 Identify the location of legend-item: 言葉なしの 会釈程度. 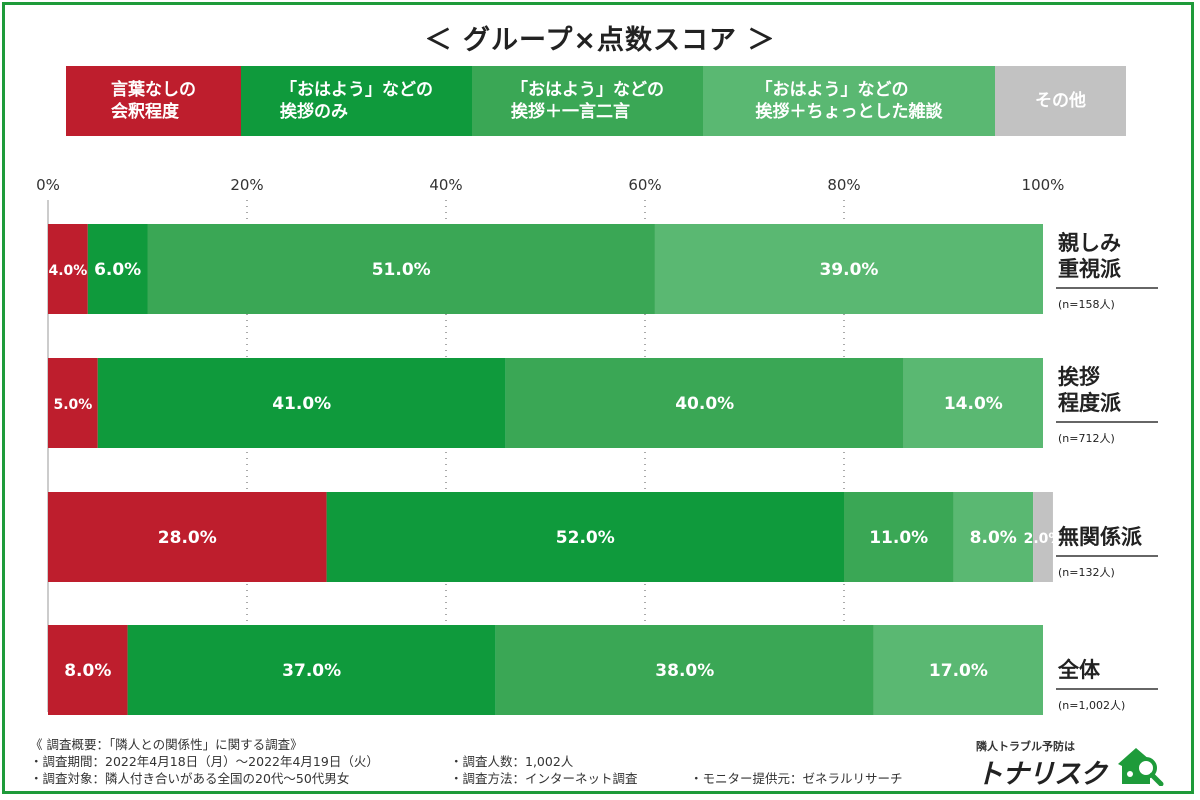
(153, 101).